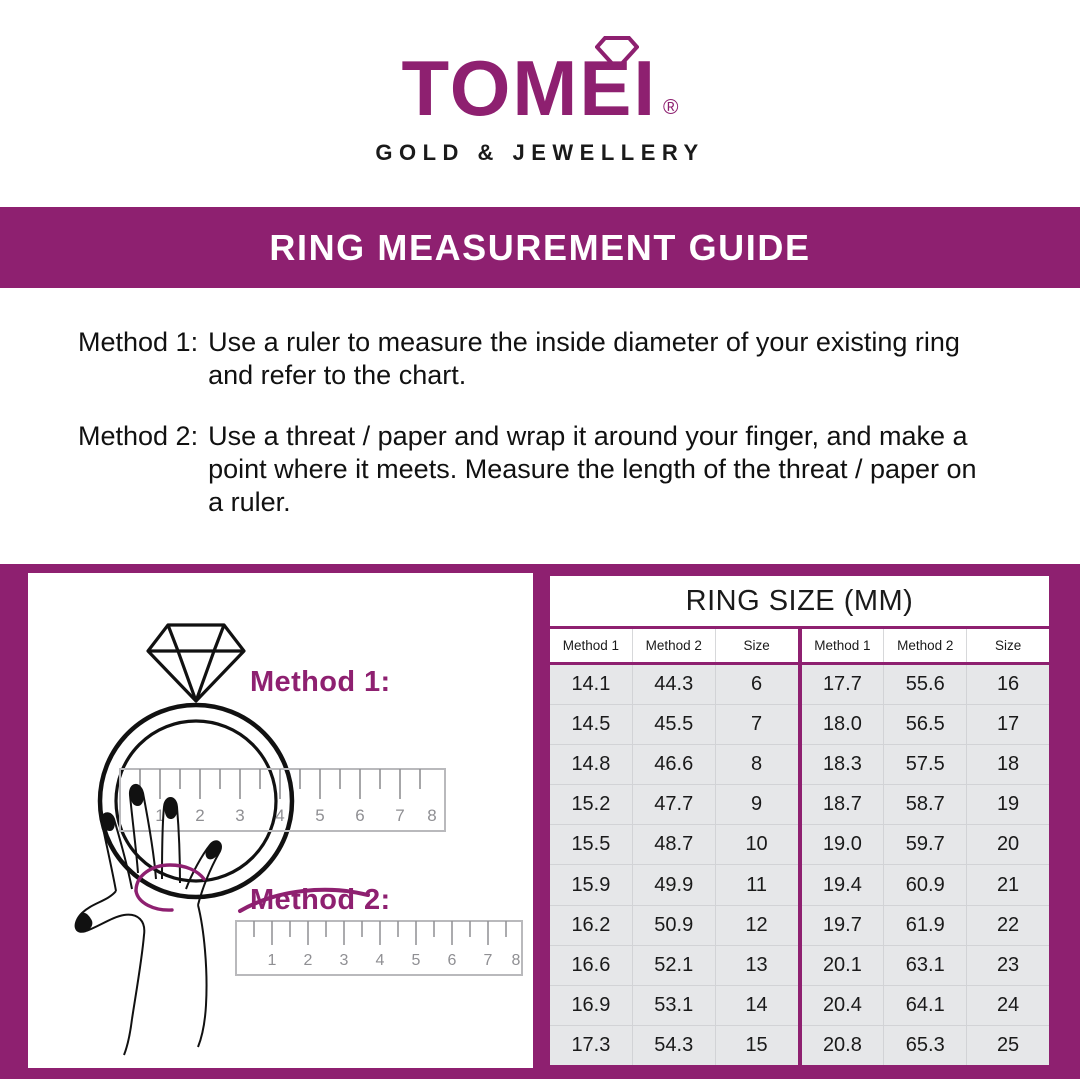 This screenshot has width=1080, height=1079. What do you see at coordinates (843, 685) in the screenshot?
I see `table-cell: 17.7` at bounding box center [843, 685].